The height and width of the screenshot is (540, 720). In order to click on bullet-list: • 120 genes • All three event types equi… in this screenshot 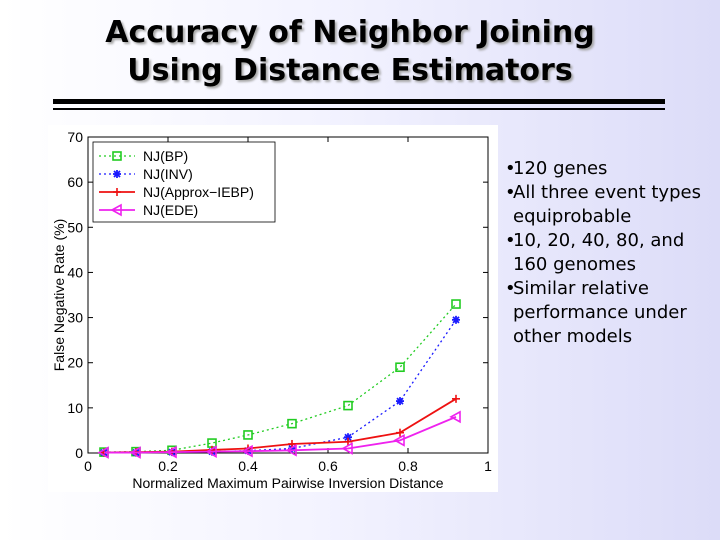, I will do `click(611, 253)`.